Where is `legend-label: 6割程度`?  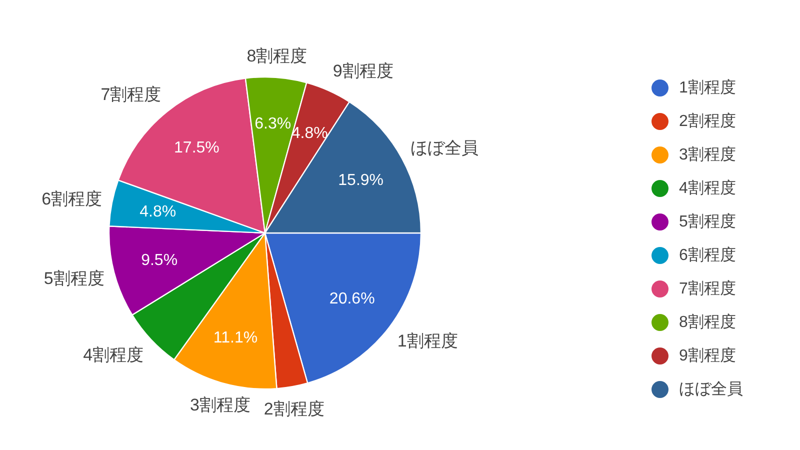
legend-label: 6割程度 is located at coordinates (707, 255).